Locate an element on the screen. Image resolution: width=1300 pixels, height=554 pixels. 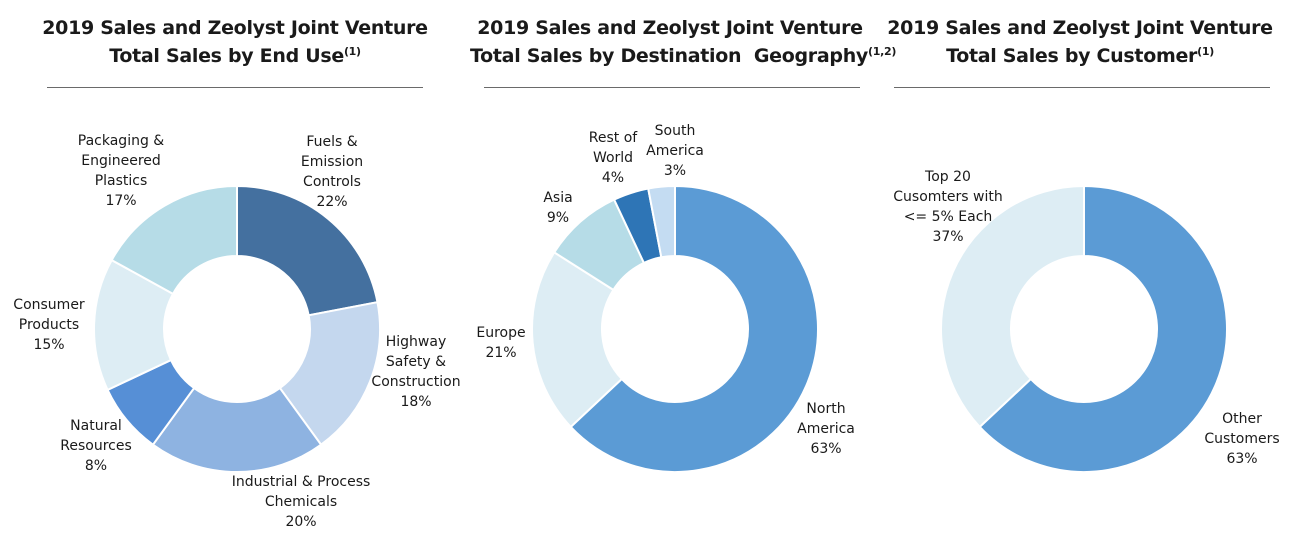
slice-category-label: Natural is located at coordinates (96, 426).